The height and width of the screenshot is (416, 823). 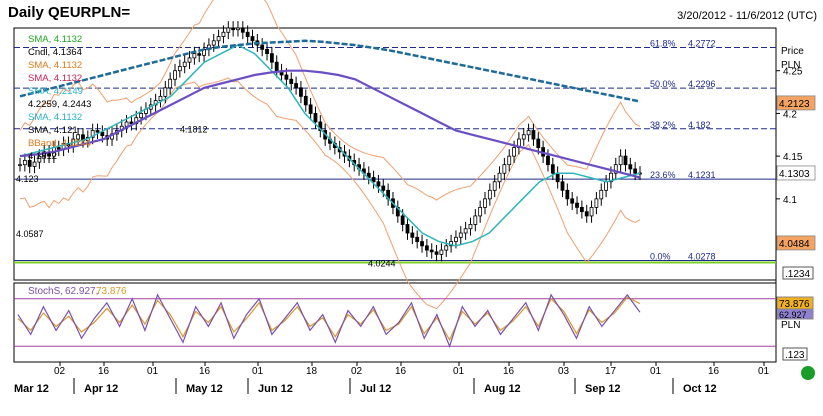 I want to click on legend-item-0: SMA, 4.1132, so click(x=55, y=39).